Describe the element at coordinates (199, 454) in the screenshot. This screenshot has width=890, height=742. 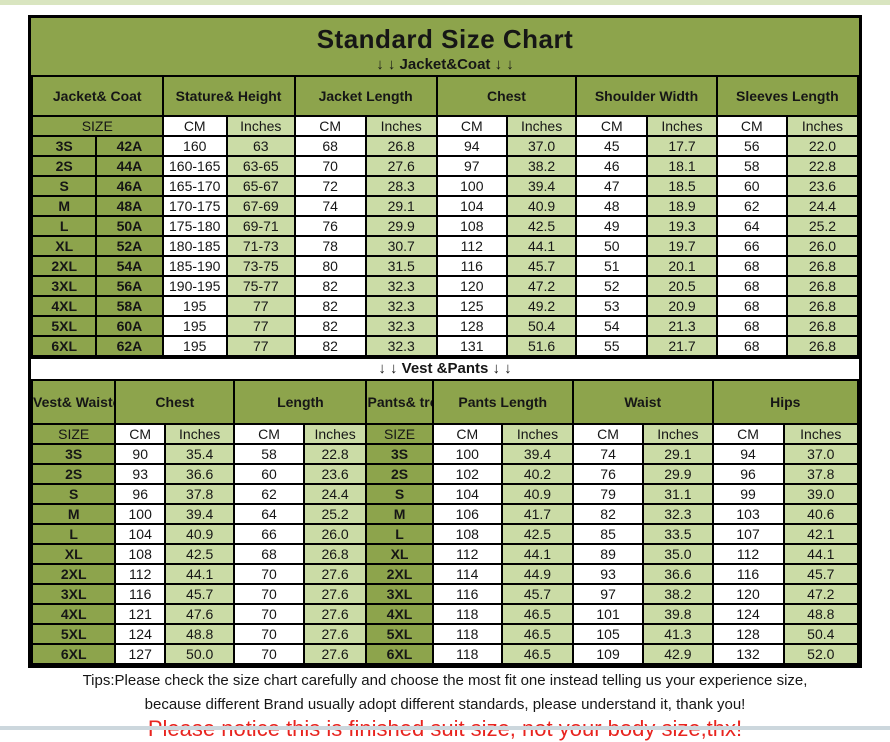
I see `value-cell: 35.4` at that location.